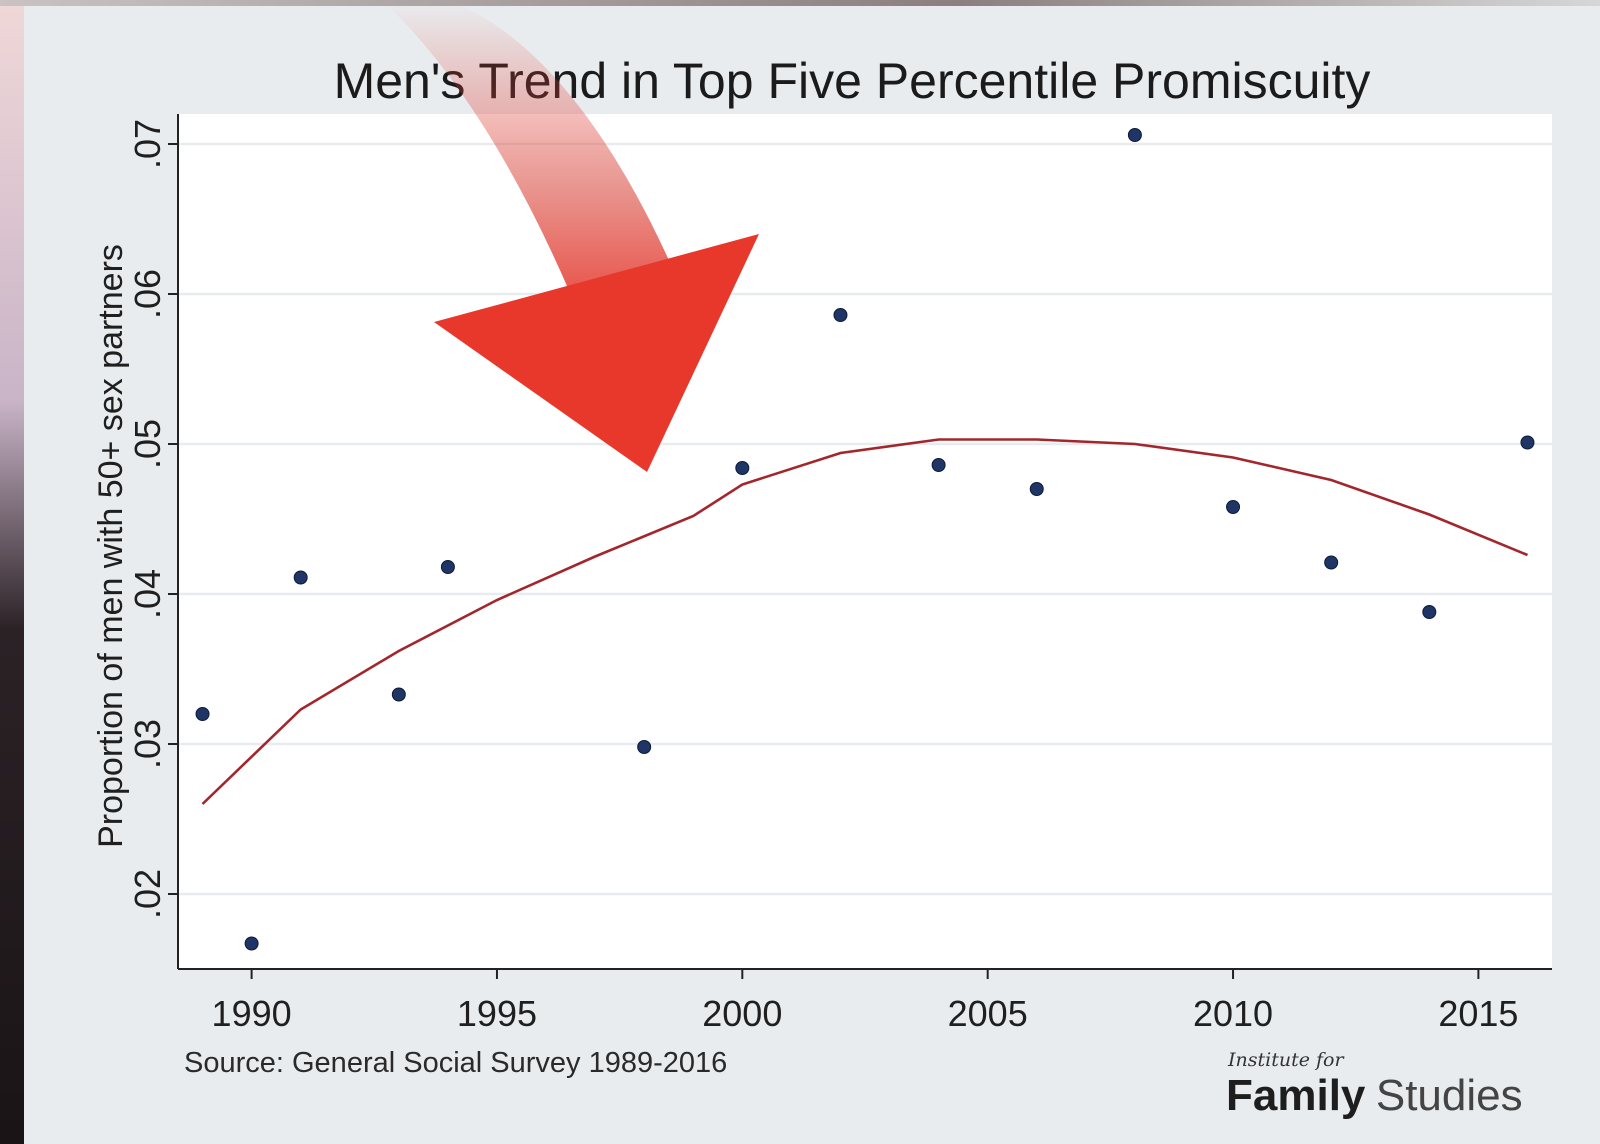  What do you see at coordinates (742, 1013) in the screenshot?
I see `x-tick-label: 2000` at bounding box center [742, 1013].